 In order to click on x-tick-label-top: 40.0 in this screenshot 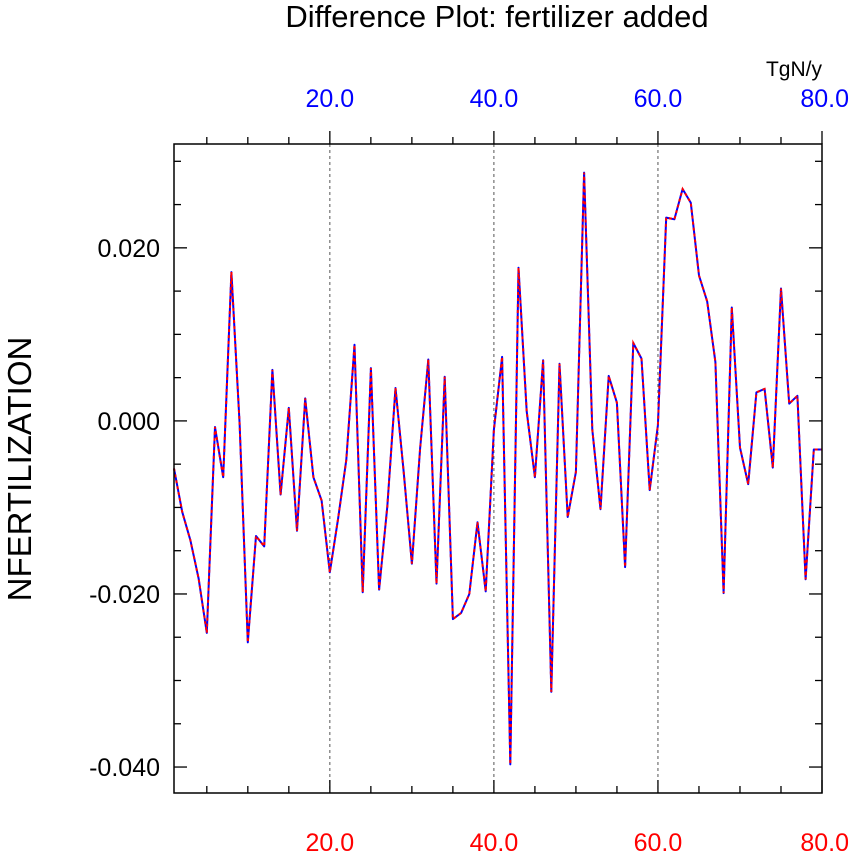, I will do `click(494, 99)`.